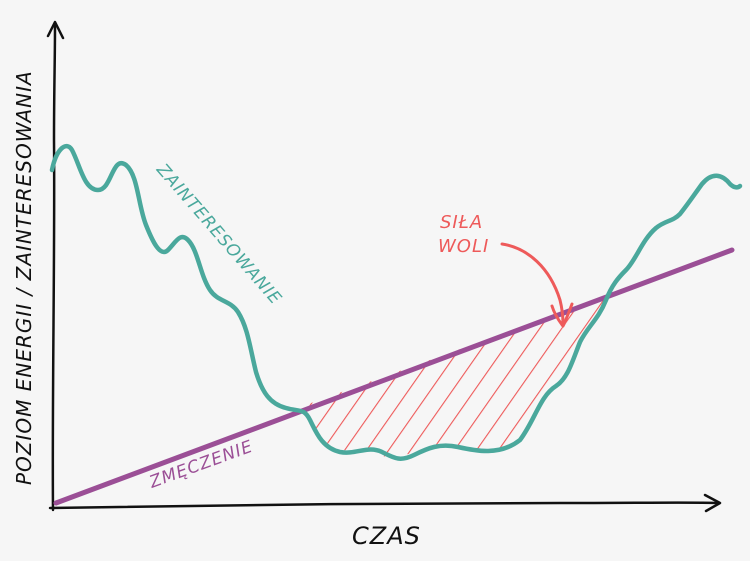 This screenshot has height=561, width=750. What do you see at coordinates (386, 536) in the screenshot?
I see `x-axis-label: CZAS` at bounding box center [386, 536].